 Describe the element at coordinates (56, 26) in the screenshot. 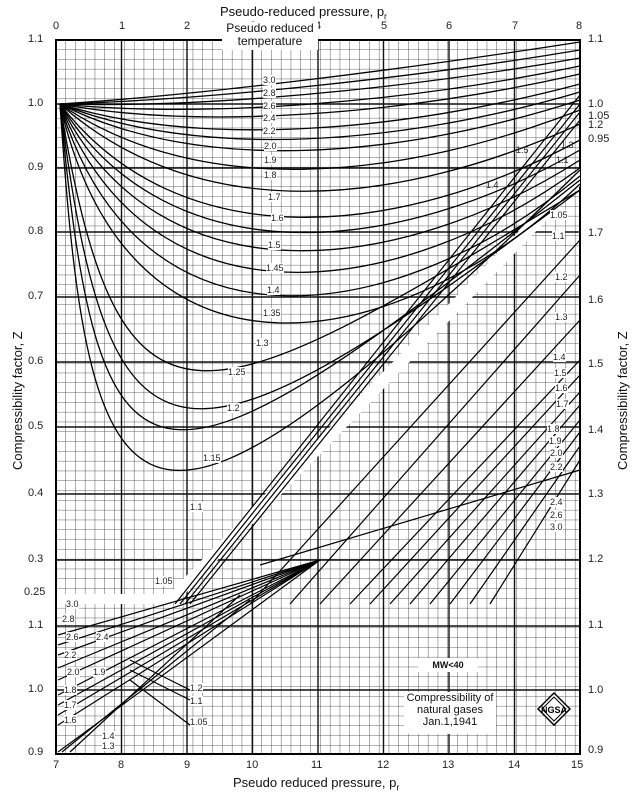

I see `top-tick: 0` at that location.